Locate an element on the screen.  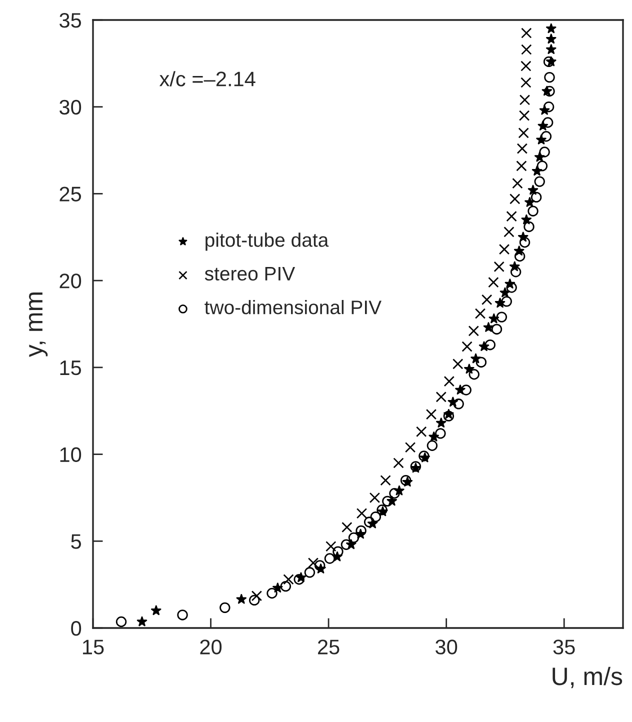
legend-label: two-dimensional PIV is located at coordinates (293, 307).